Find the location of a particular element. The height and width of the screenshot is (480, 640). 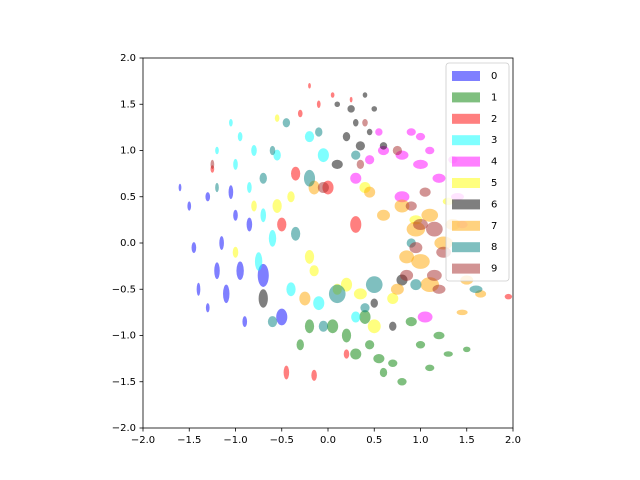

y-tick-label: 0.0 is located at coordinates (128, 243).